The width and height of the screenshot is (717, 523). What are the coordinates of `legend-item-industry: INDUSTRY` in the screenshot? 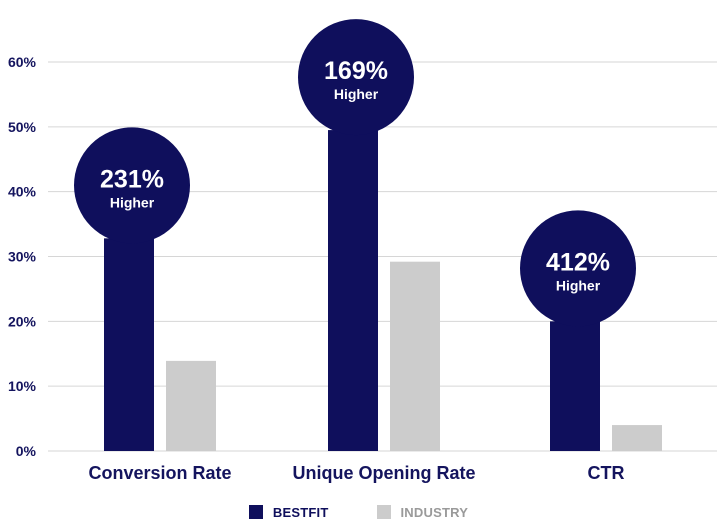 It's located at (422, 512).